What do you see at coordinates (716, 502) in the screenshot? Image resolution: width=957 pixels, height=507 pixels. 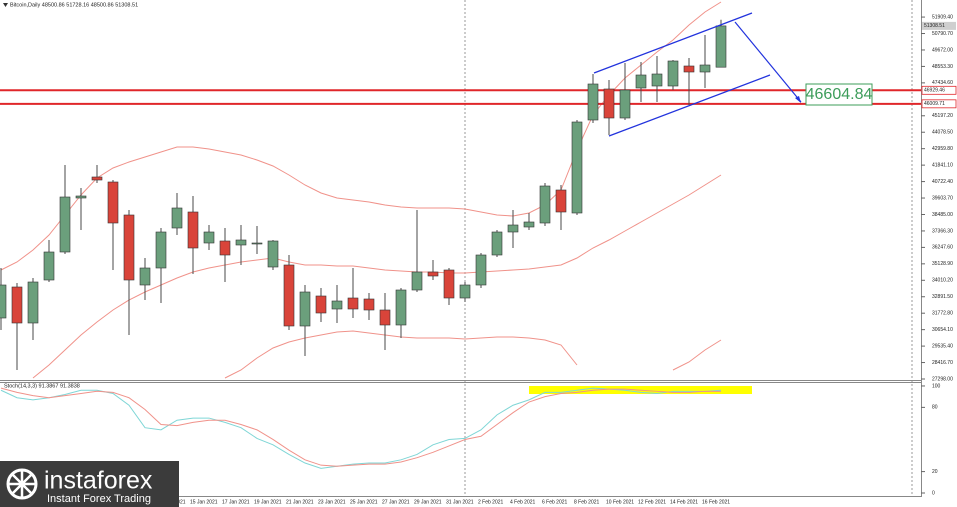 I see `x-tick-label: 16 Feb 2021` at bounding box center [716, 502].